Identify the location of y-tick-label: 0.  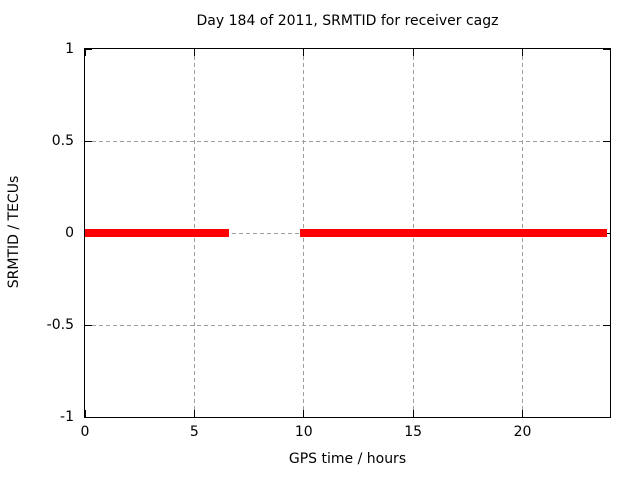
(69, 233).